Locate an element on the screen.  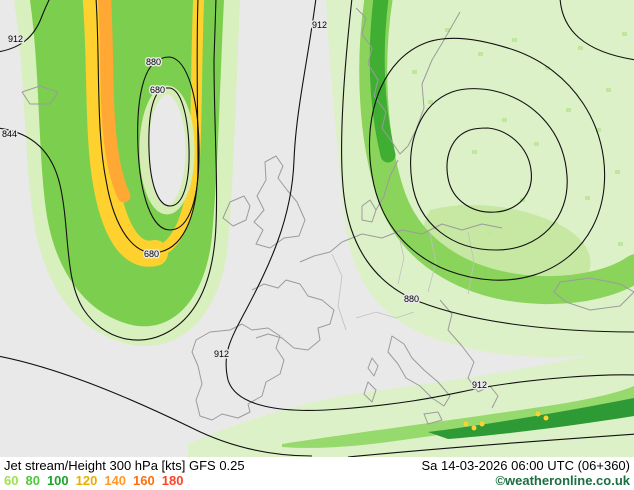
contour-label: 844 is located at coordinates (9, 134).